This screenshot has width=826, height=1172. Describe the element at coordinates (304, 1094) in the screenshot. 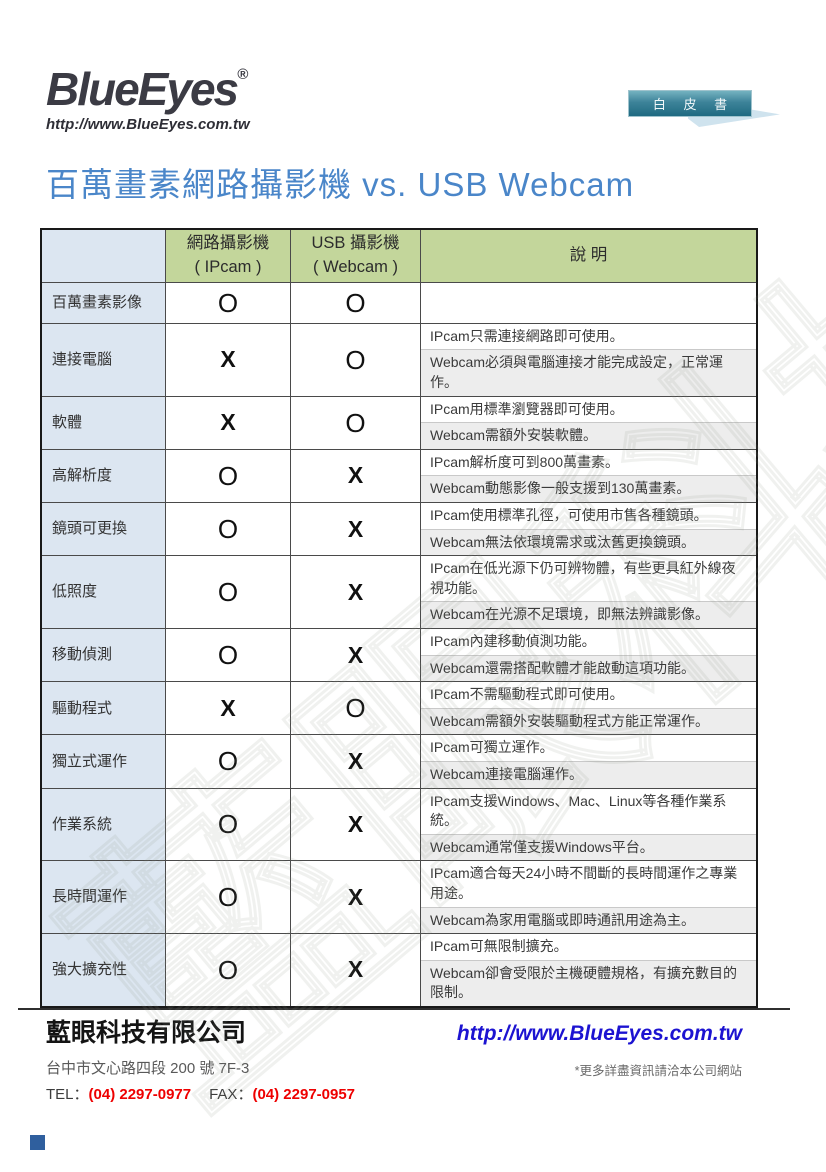

I see `fax-number: (04) 2297-0957` at that location.